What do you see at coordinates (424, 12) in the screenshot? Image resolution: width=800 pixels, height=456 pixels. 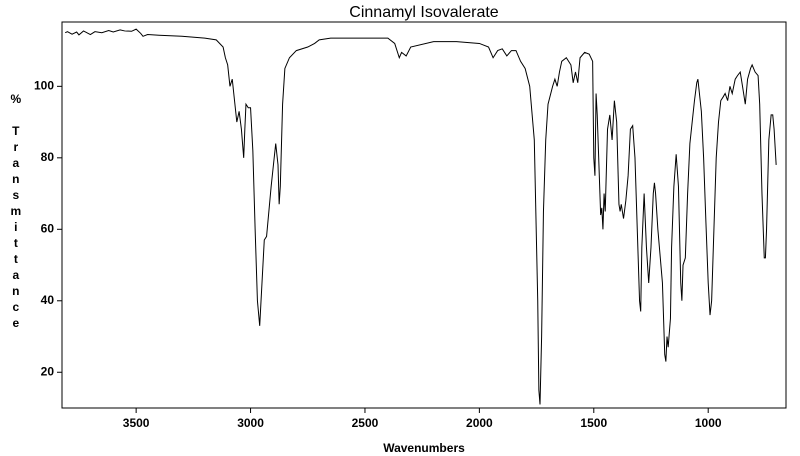 I see `chart-title: Cinnamyl Isovalerate` at bounding box center [424, 12].